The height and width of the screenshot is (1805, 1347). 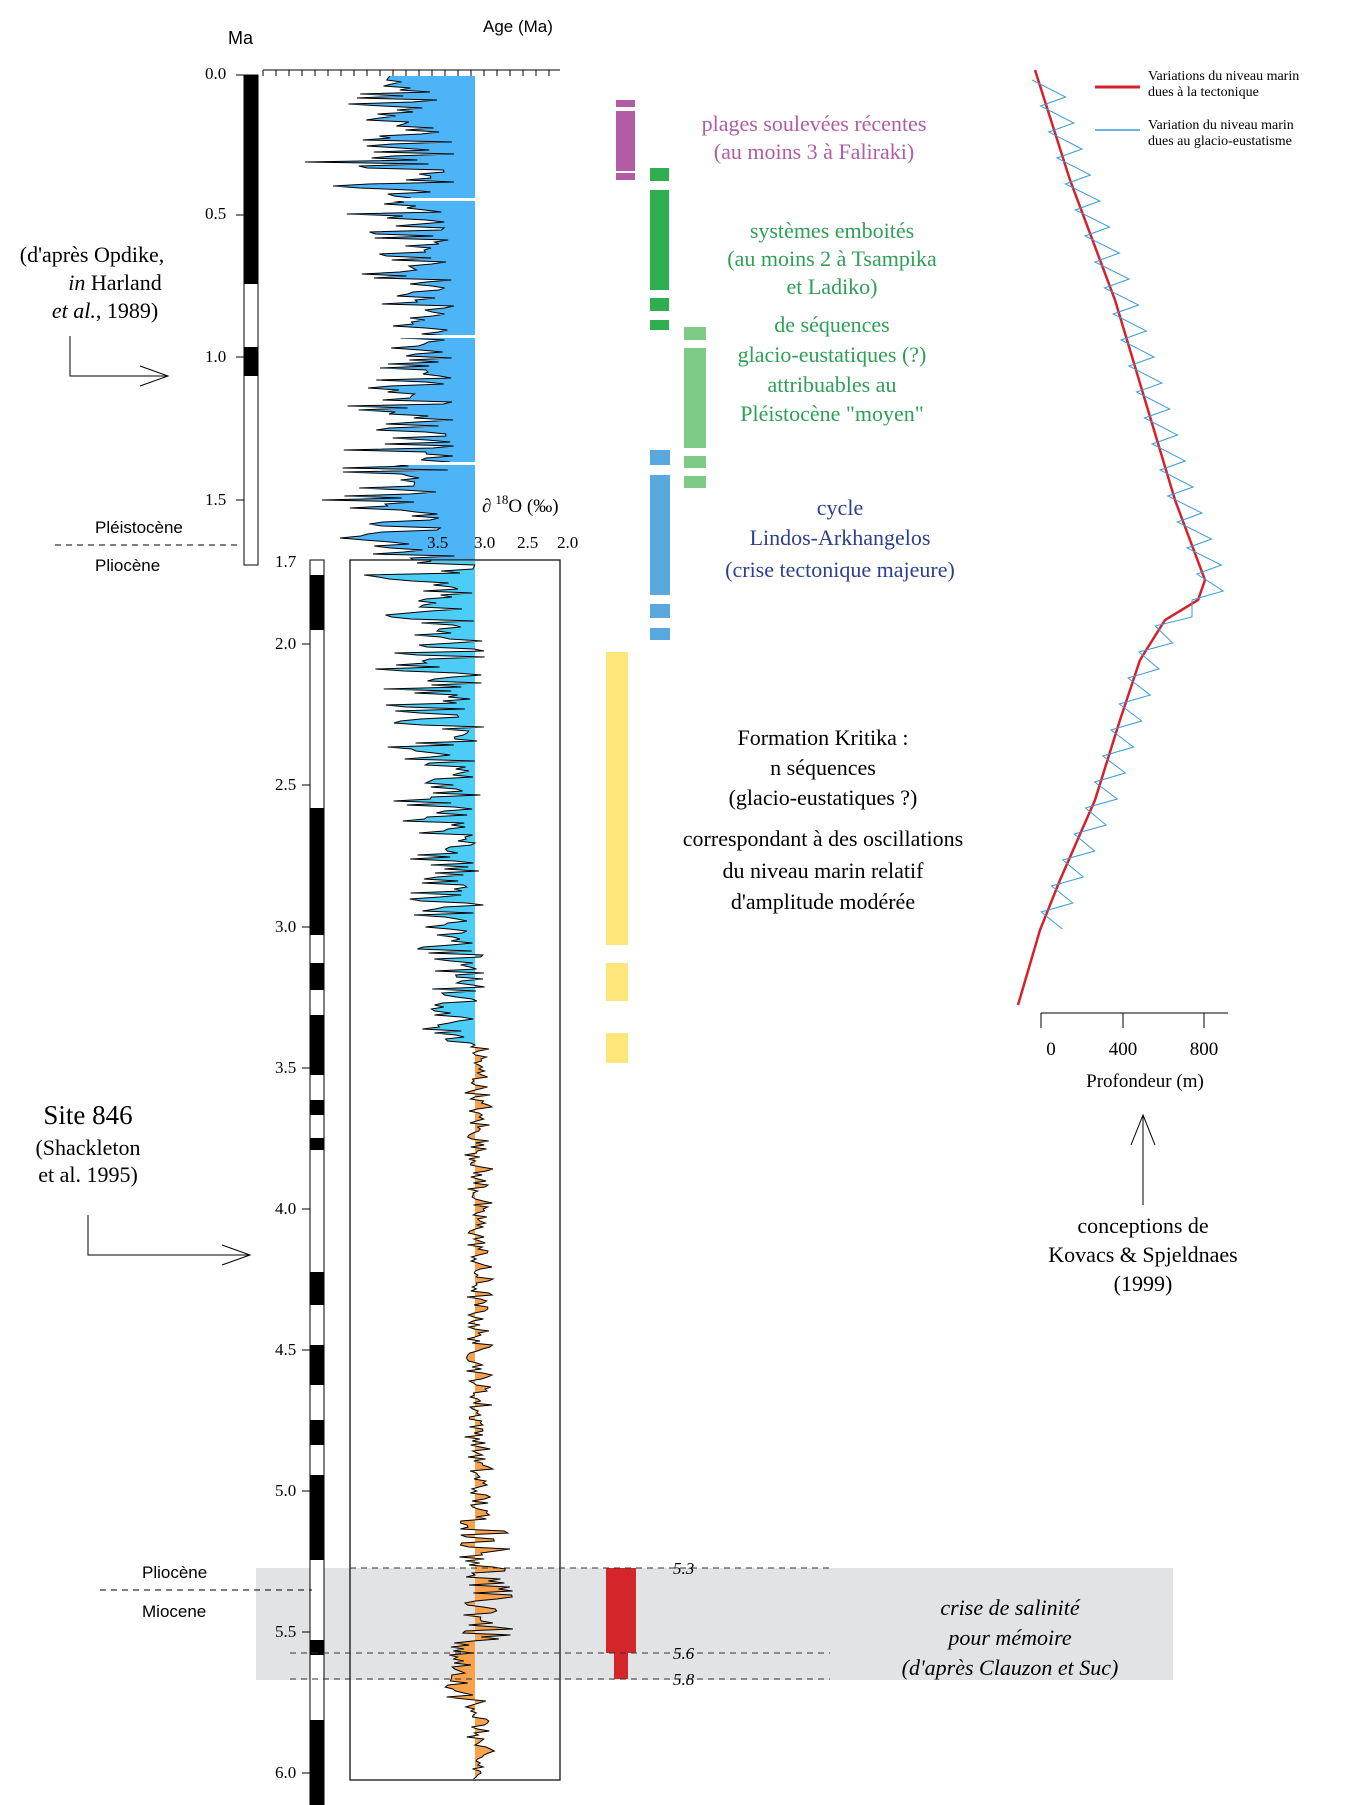 I want to click on opdike-line1: (d'après Opdike,, so click(x=92, y=254).